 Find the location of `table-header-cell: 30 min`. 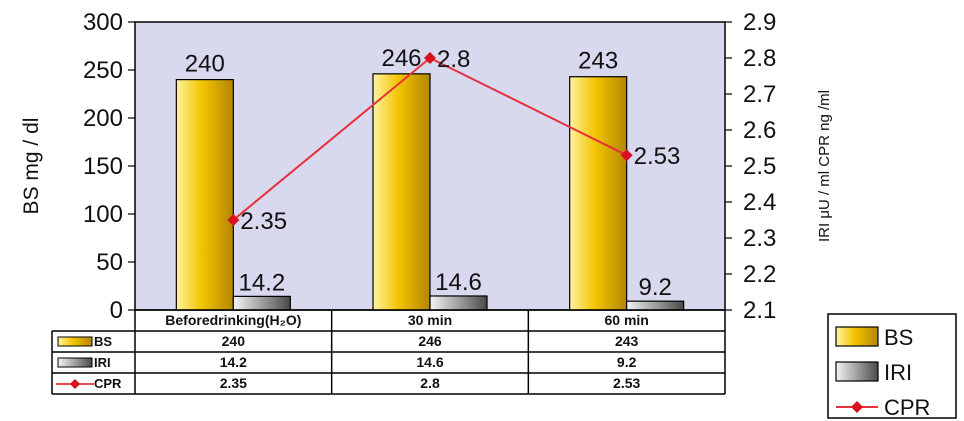

table-header-cell: 30 min is located at coordinates (430, 320).